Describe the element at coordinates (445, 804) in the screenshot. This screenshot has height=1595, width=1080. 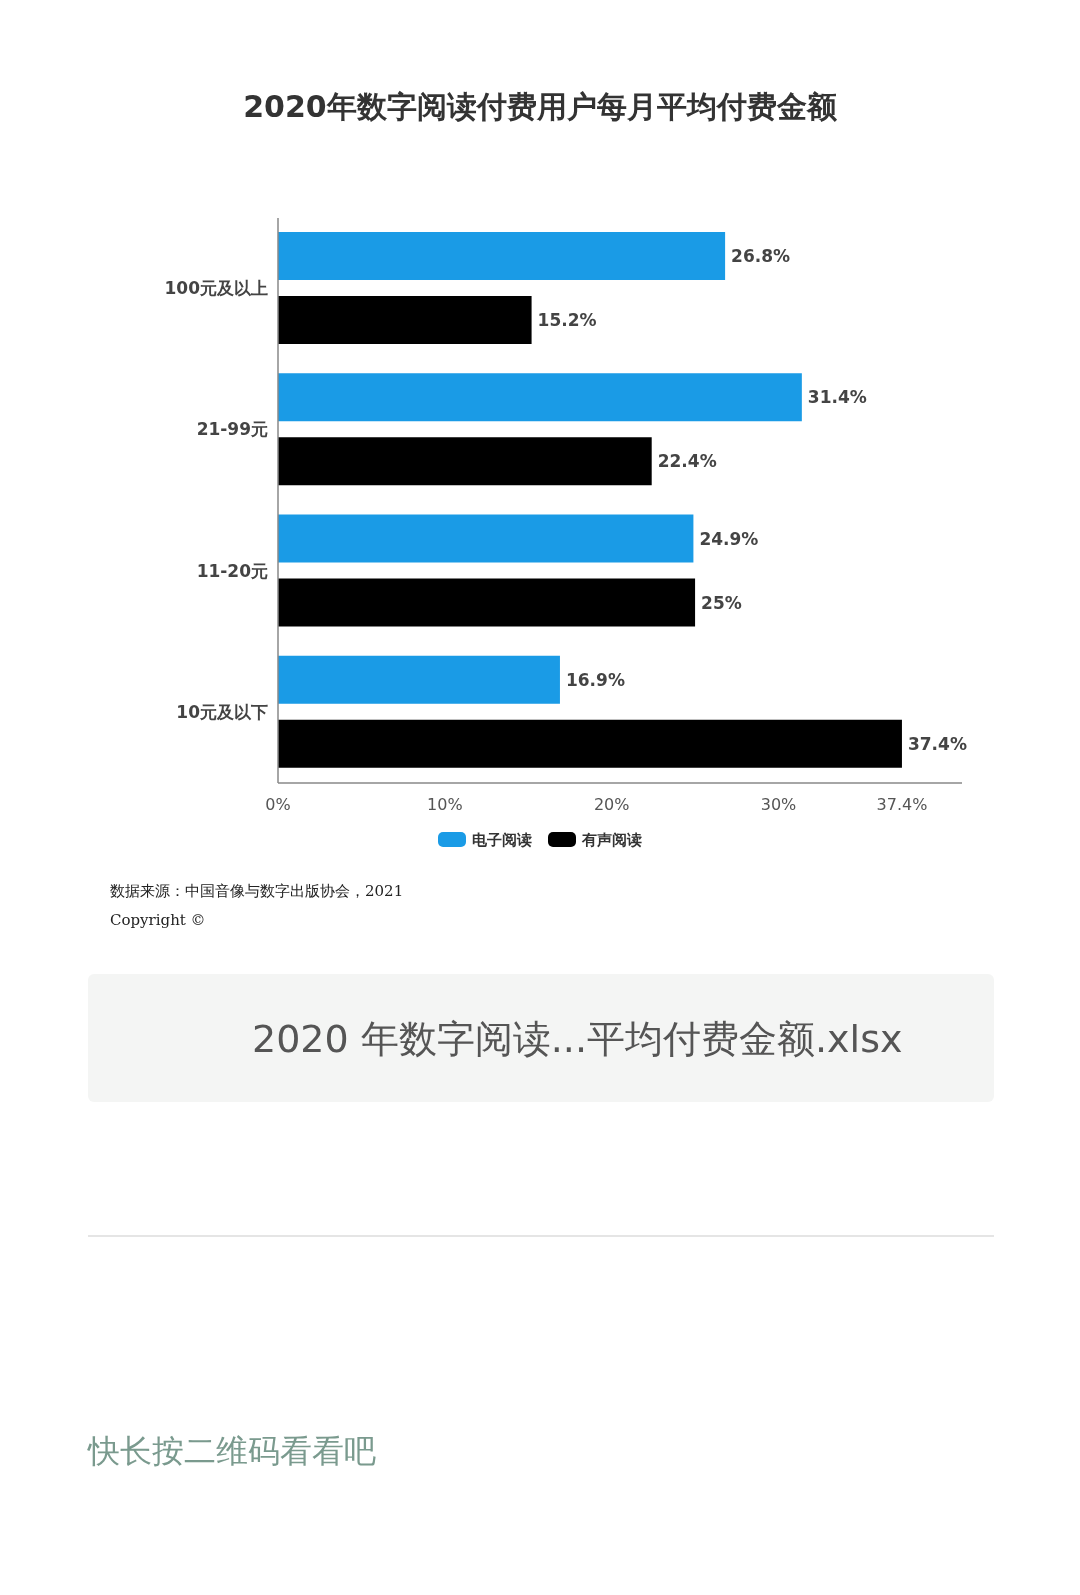
I see `x-tick-label: 10%` at that location.